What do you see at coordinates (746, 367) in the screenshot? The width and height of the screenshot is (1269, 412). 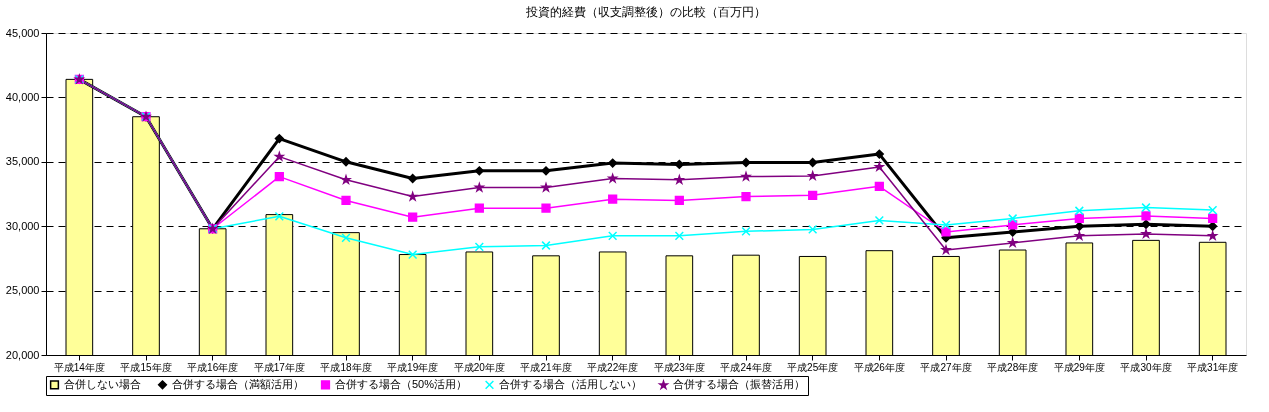 I see `x-tick-label: 平成24年度` at bounding box center [746, 367].